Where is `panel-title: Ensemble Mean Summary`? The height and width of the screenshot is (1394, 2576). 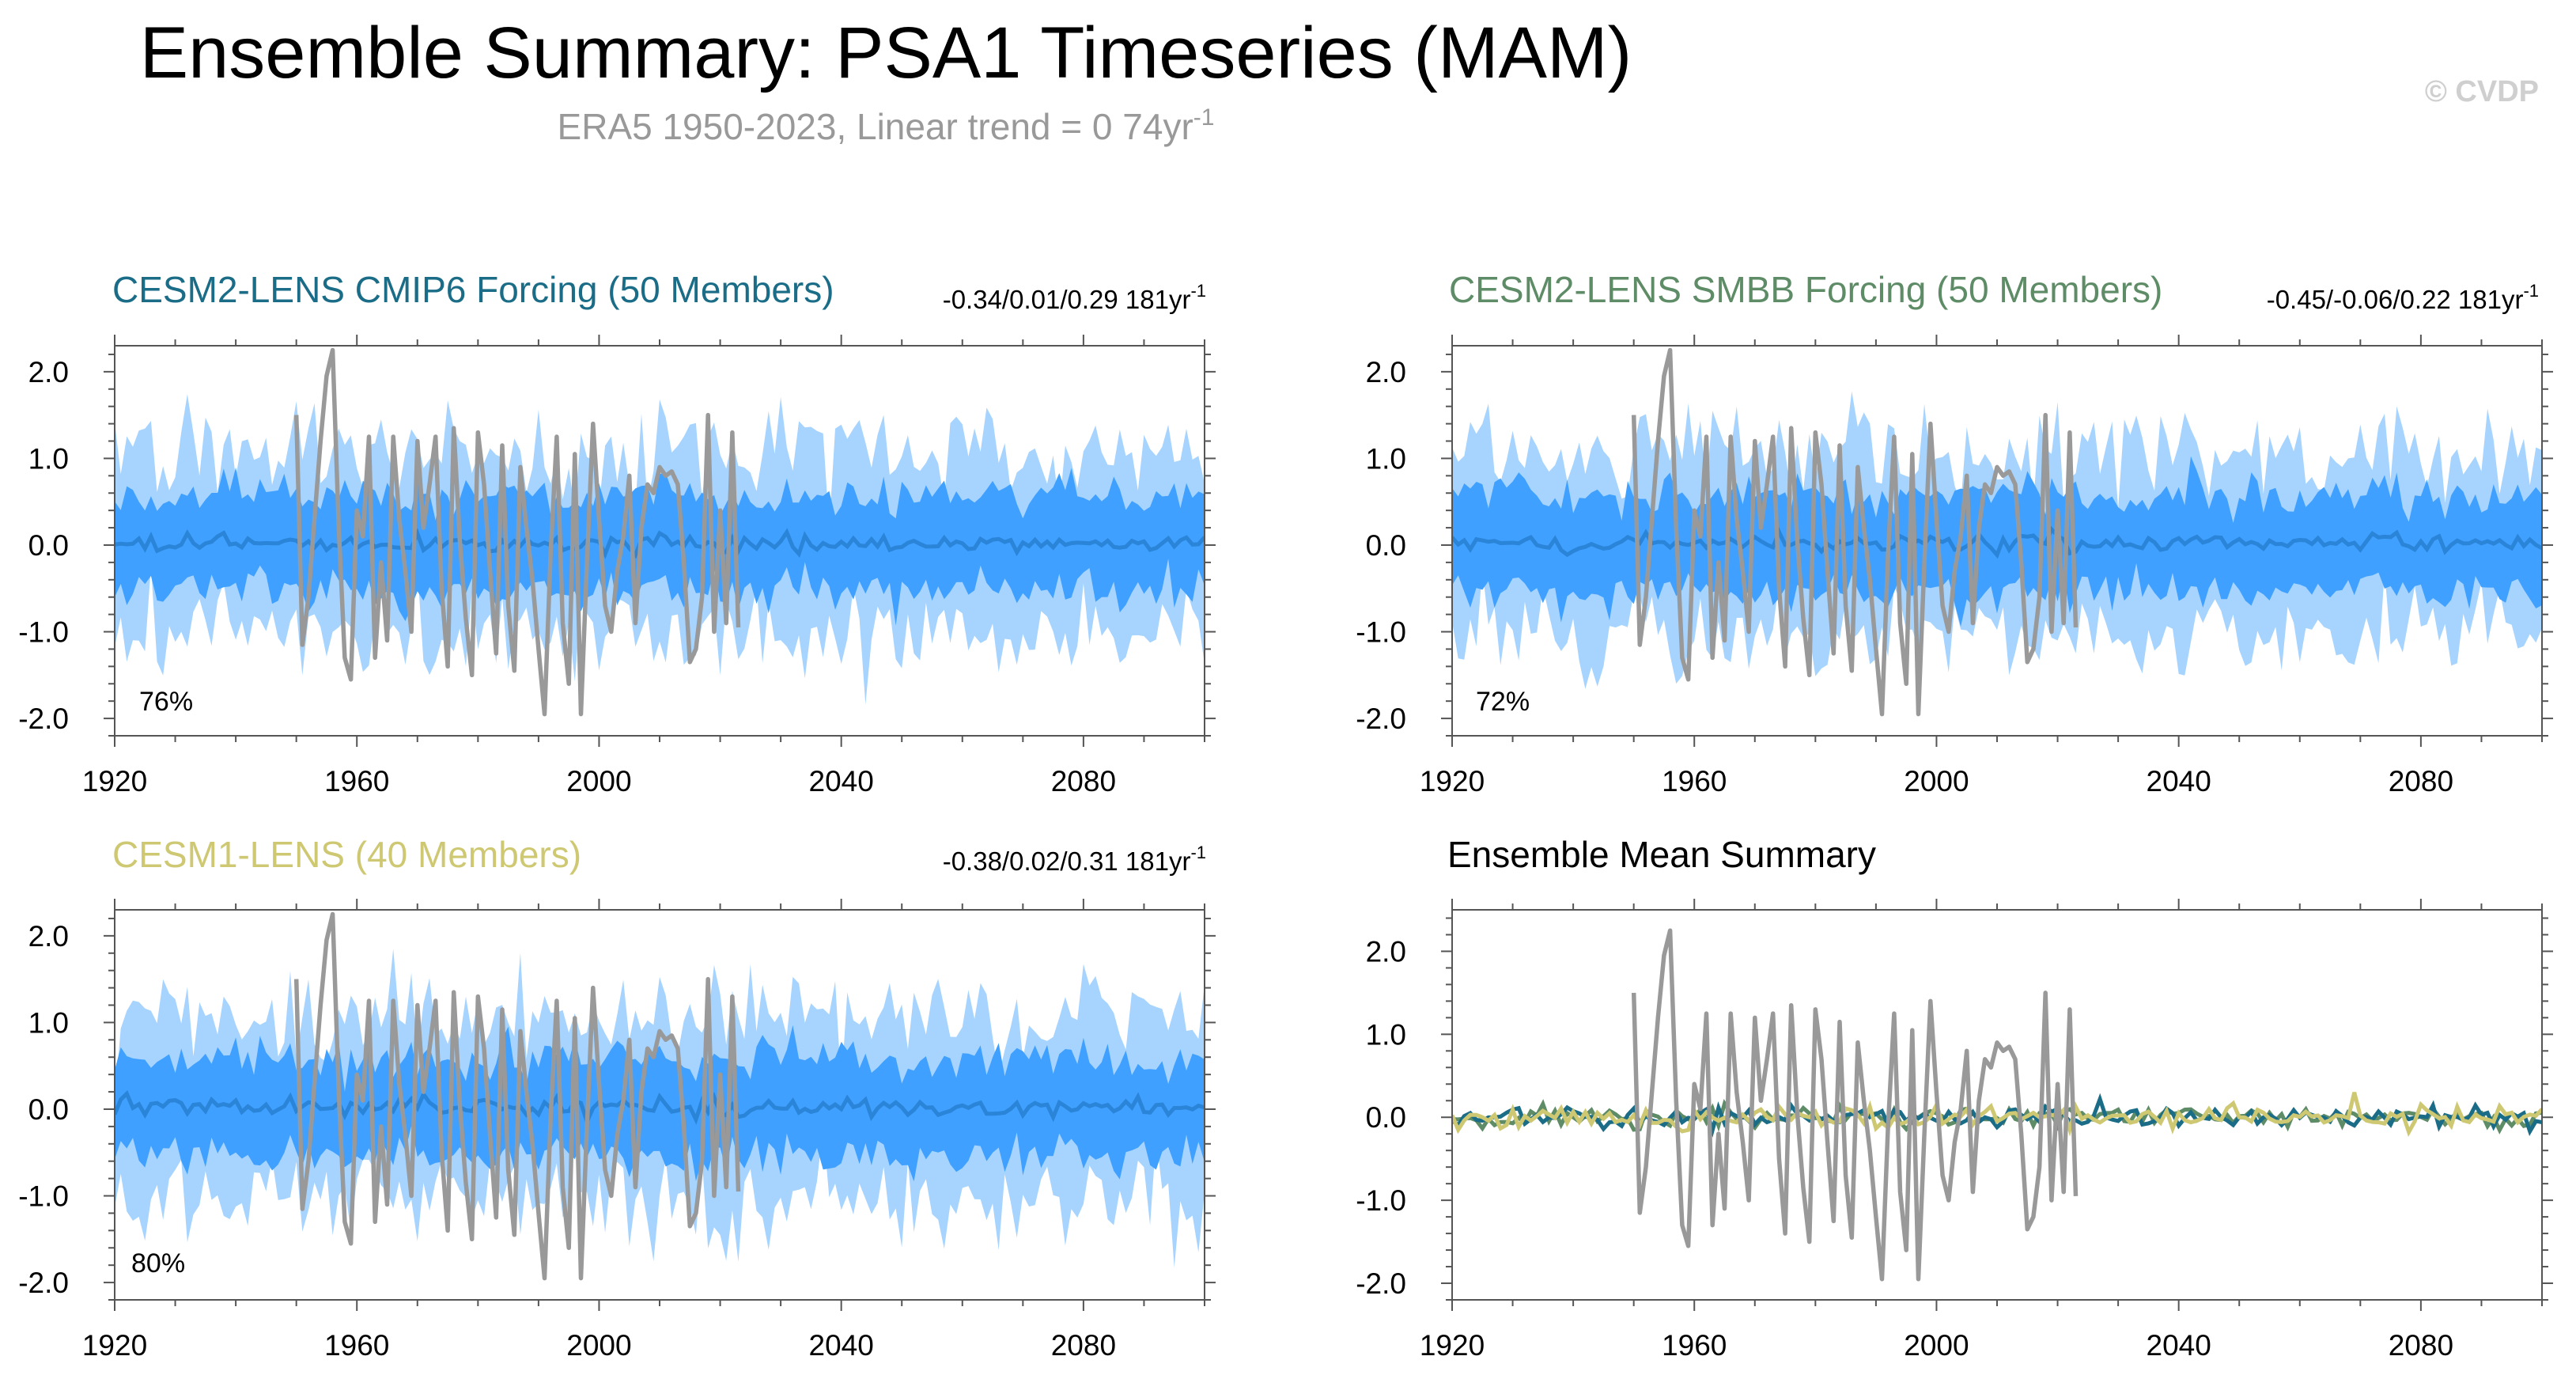
panel-title: Ensemble Mean Summary is located at coordinates (1662, 854).